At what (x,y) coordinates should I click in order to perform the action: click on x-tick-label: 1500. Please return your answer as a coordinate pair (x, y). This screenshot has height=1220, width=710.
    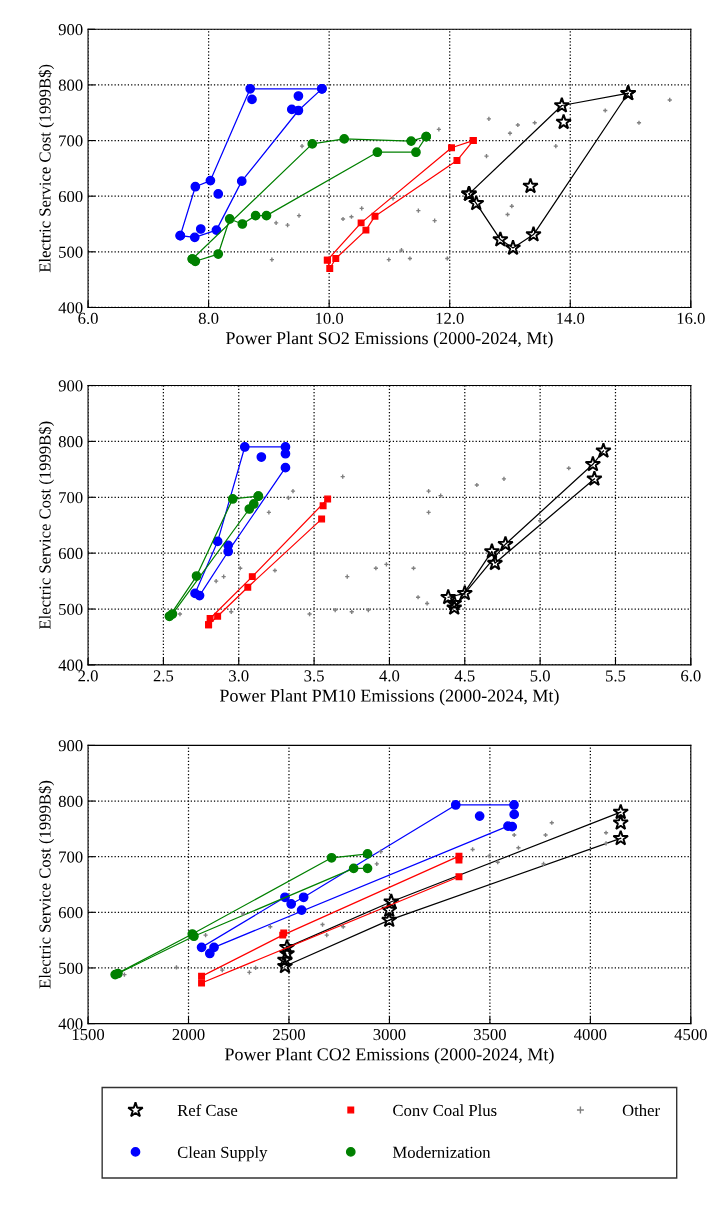
    Looking at the image, I should click on (88, 1034).